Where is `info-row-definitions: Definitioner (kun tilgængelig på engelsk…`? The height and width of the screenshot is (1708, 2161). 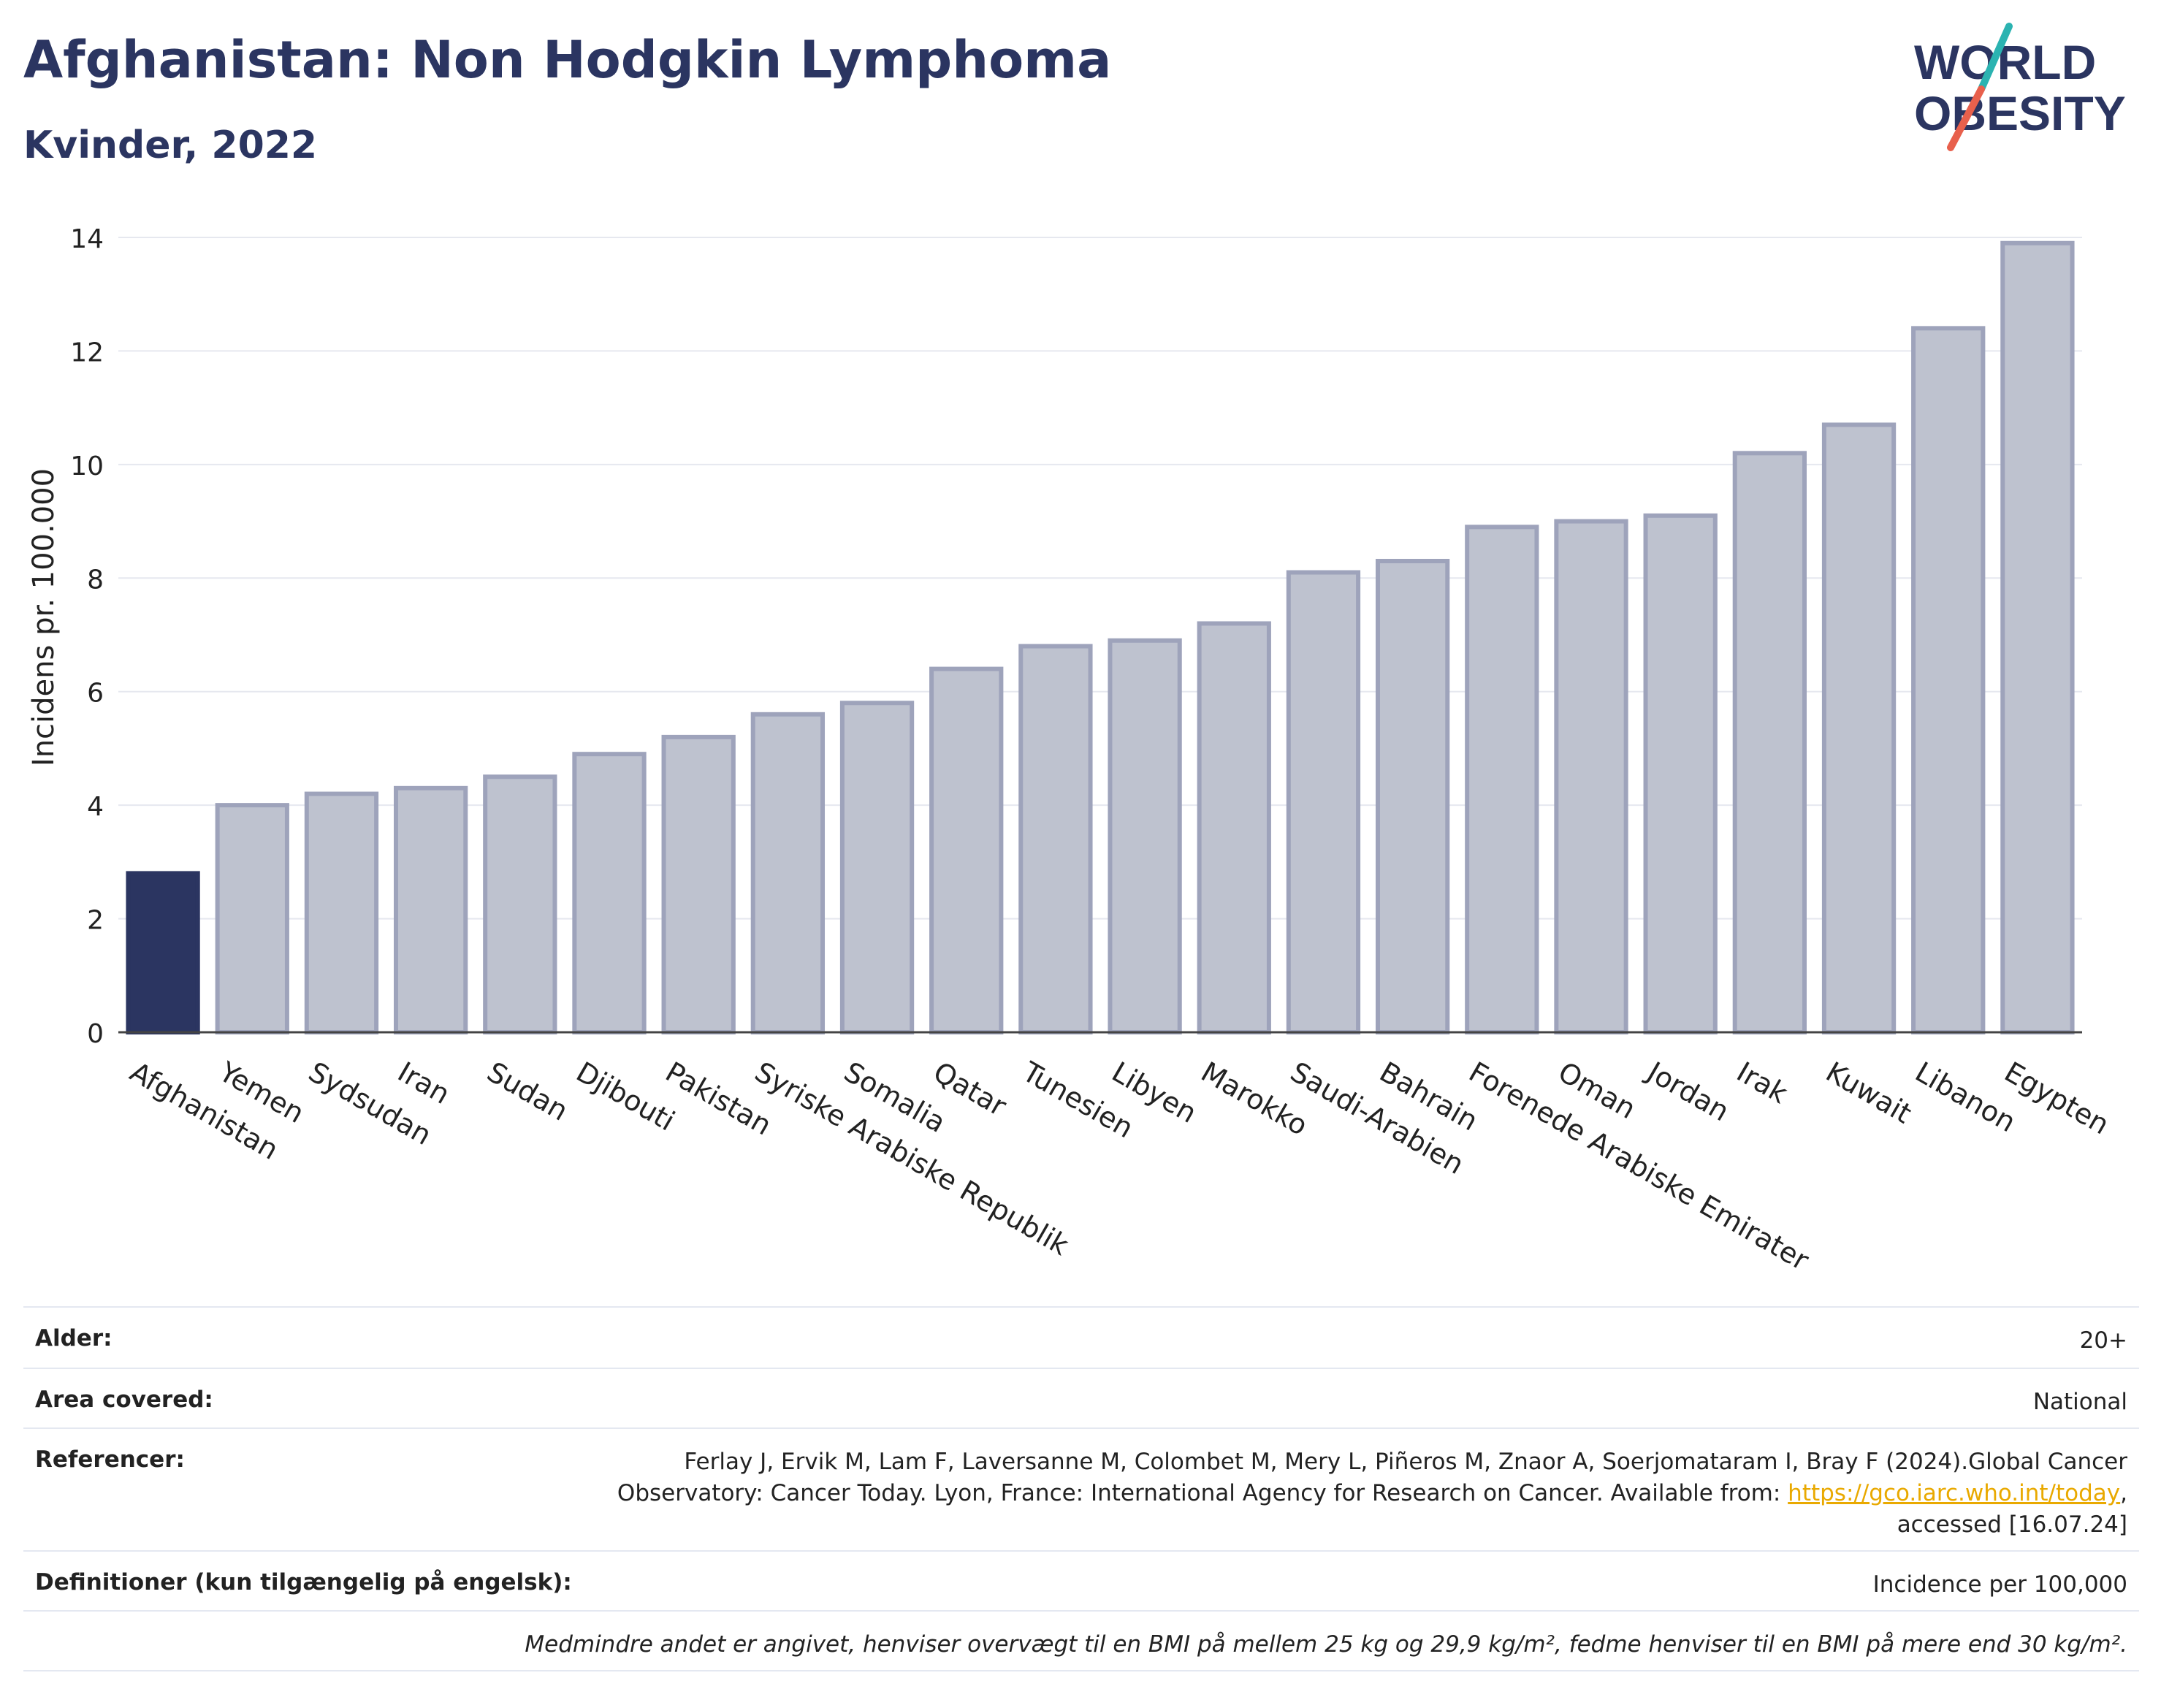 info-row-definitions: Definitioner (kun tilgængelig på engelsk… is located at coordinates (1081, 1580).